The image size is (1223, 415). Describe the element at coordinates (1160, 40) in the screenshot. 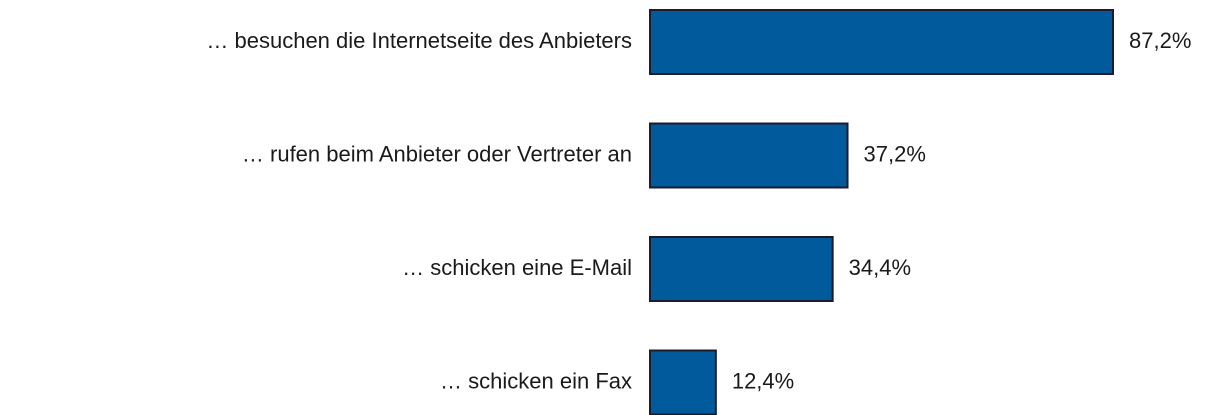

I see `value-label: 87,2%` at that location.